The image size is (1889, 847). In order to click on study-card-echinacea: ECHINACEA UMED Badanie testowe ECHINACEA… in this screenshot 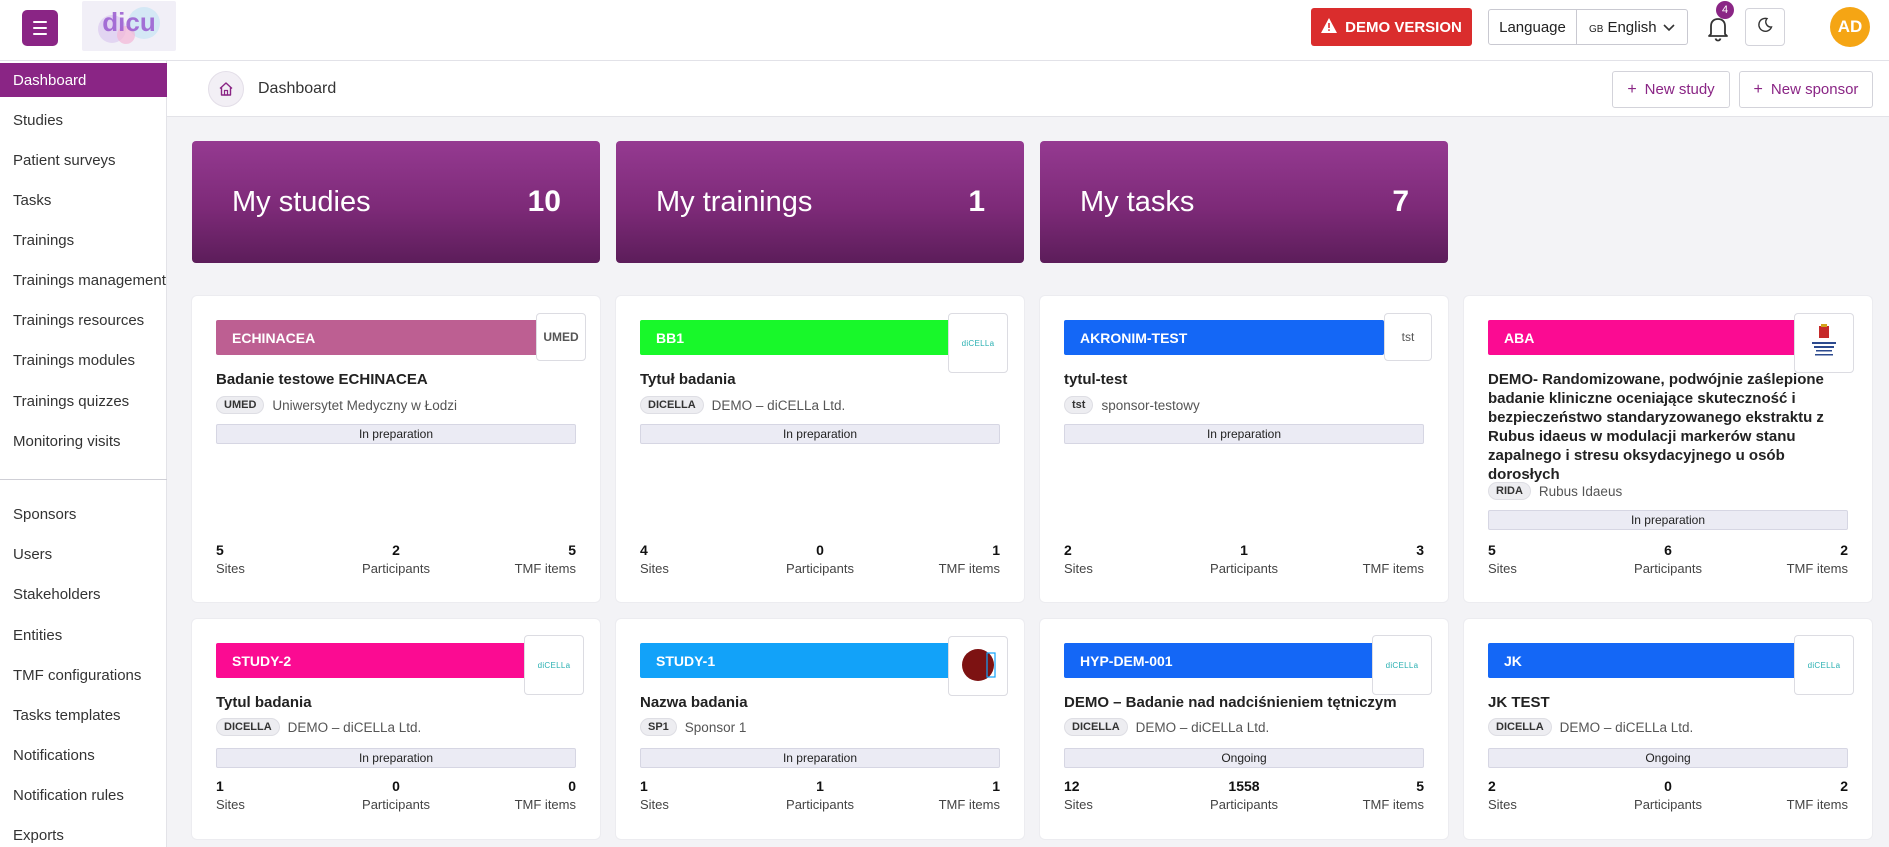, I will do `click(396, 449)`.